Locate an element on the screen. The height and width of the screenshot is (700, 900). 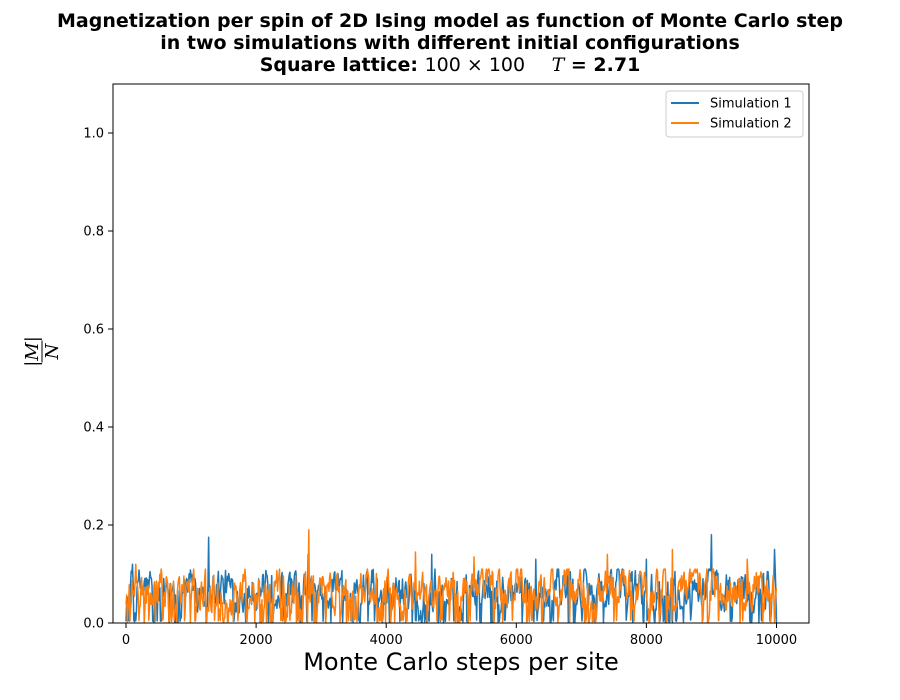
legend-entry-label: Simulation 2 is located at coordinates (751, 124).